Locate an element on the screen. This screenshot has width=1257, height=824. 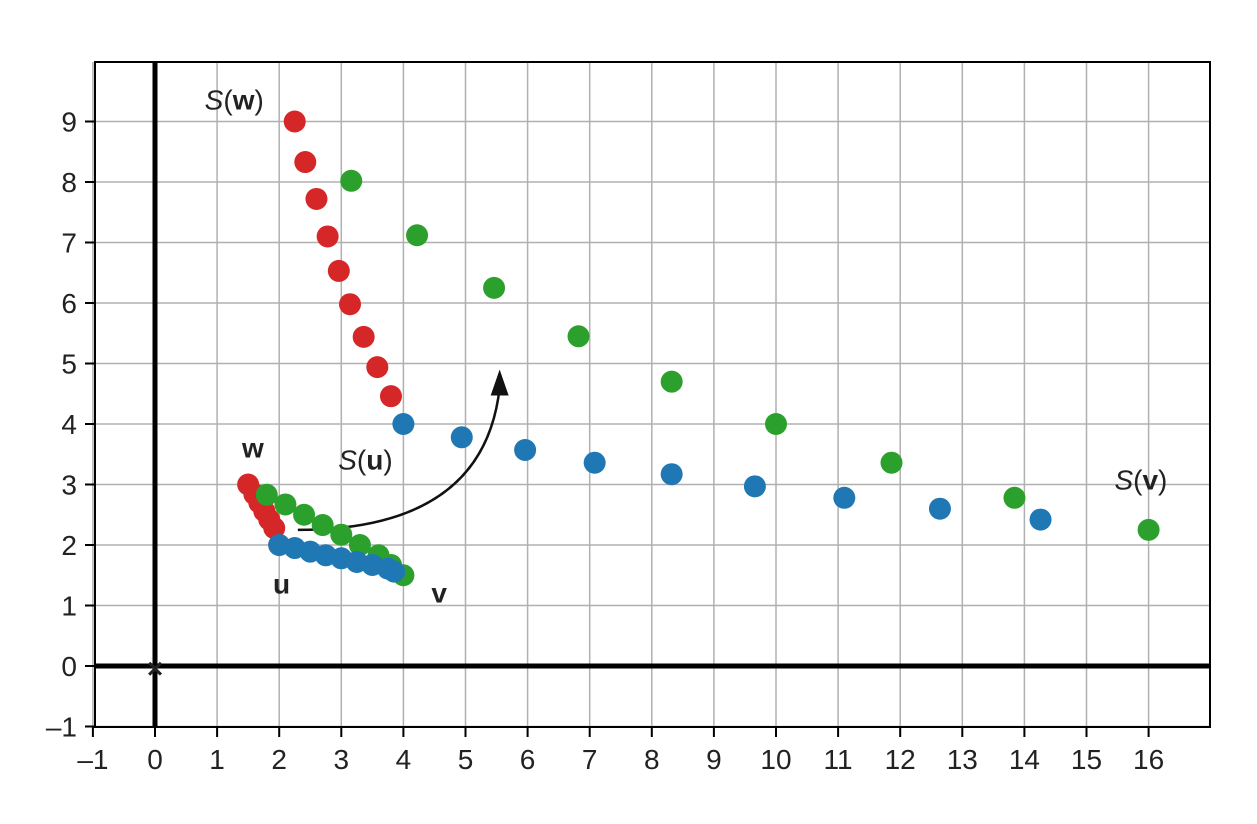
label-u: u is located at coordinates (281, 583).